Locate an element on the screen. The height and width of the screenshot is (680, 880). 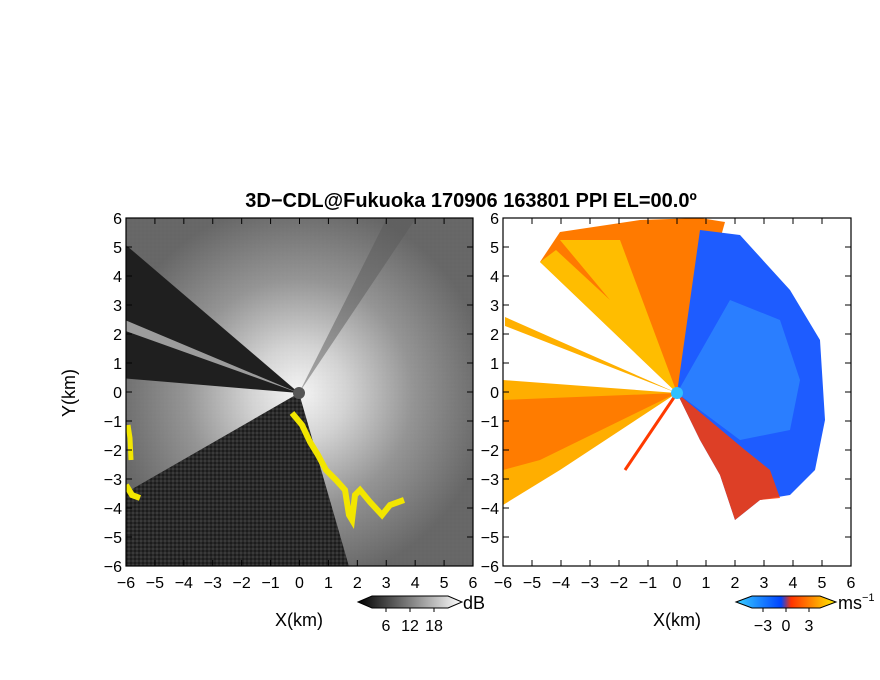
blocked-sector-lower is located at coordinates (237, 479).